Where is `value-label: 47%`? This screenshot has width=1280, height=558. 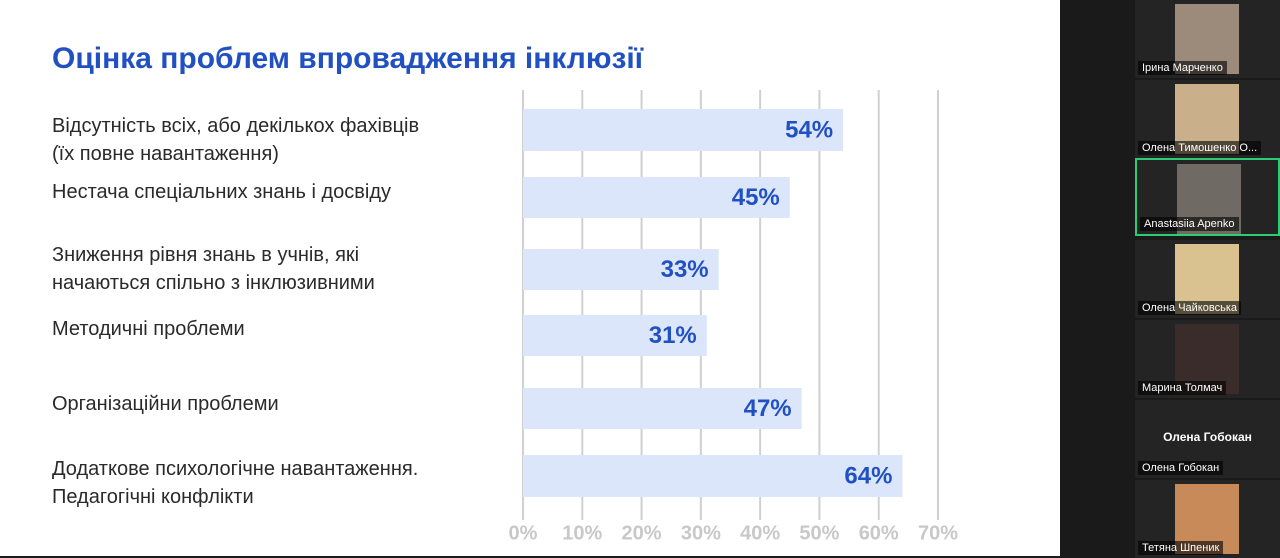
value-label: 47% is located at coordinates (768, 408).